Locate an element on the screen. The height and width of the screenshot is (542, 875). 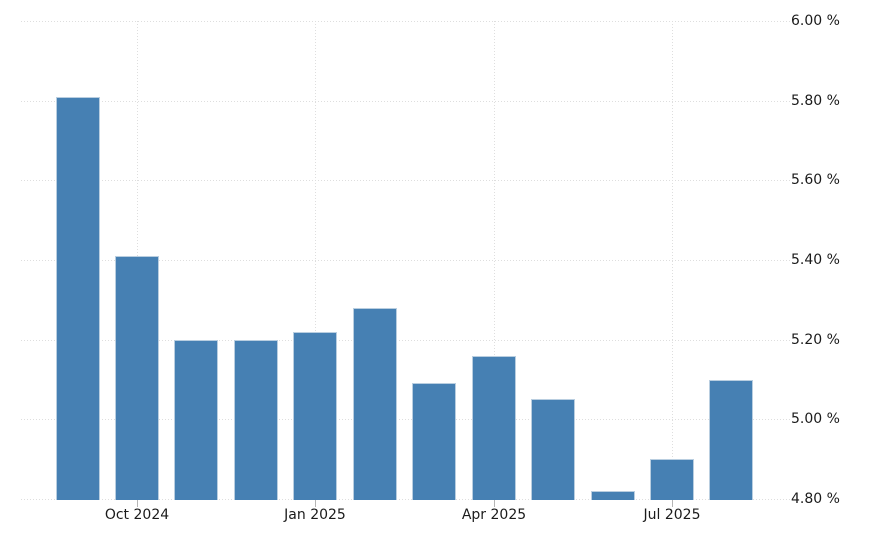
x-tick-label: Jul 2025 is located at coordinates (672, 515).